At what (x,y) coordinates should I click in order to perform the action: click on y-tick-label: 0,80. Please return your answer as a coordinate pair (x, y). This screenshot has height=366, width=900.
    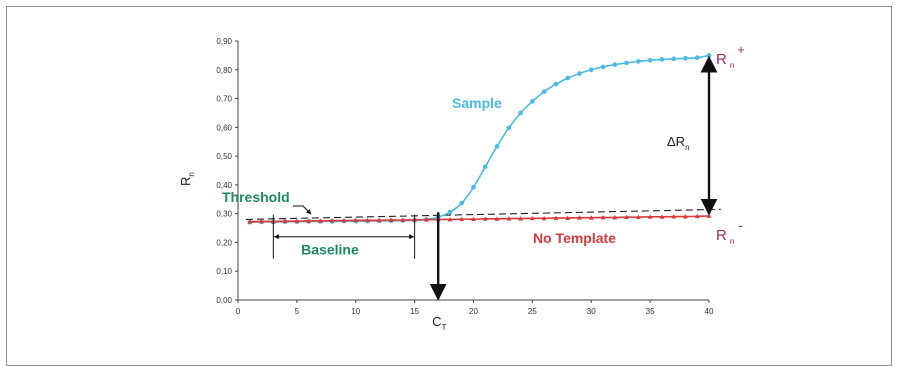
    Looking at the image, I should click on (224, 70).